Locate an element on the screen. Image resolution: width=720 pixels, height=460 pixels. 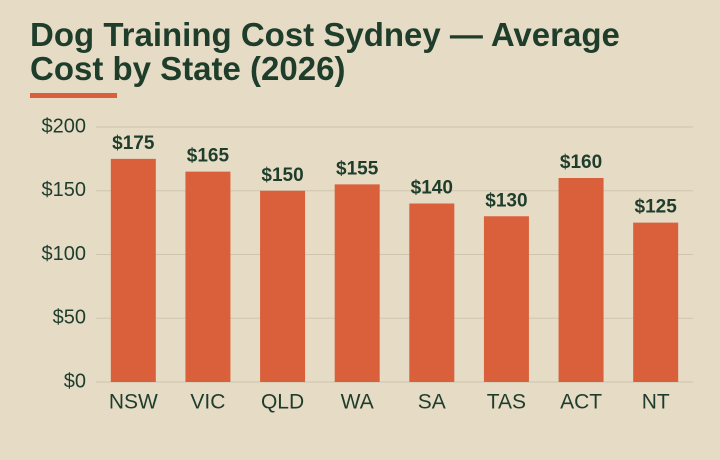
title-underline is located at coordinates (73, 95).